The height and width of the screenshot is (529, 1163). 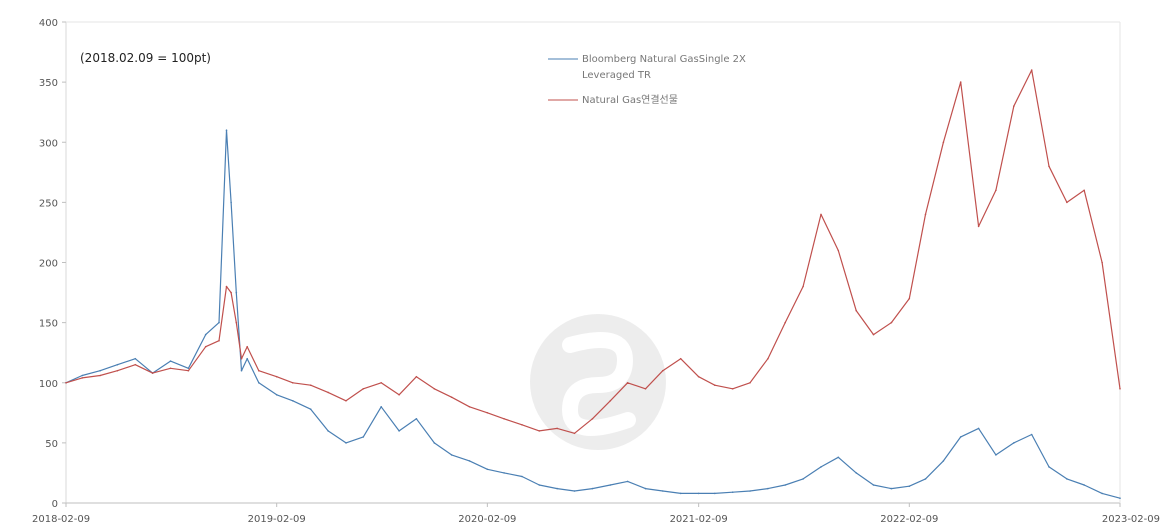 What do you see at coordinates (630, 100) in the screenshot?
I see `legend-label-natural-gas: Natural Gas연결선물` at bounding box center [630, 100].